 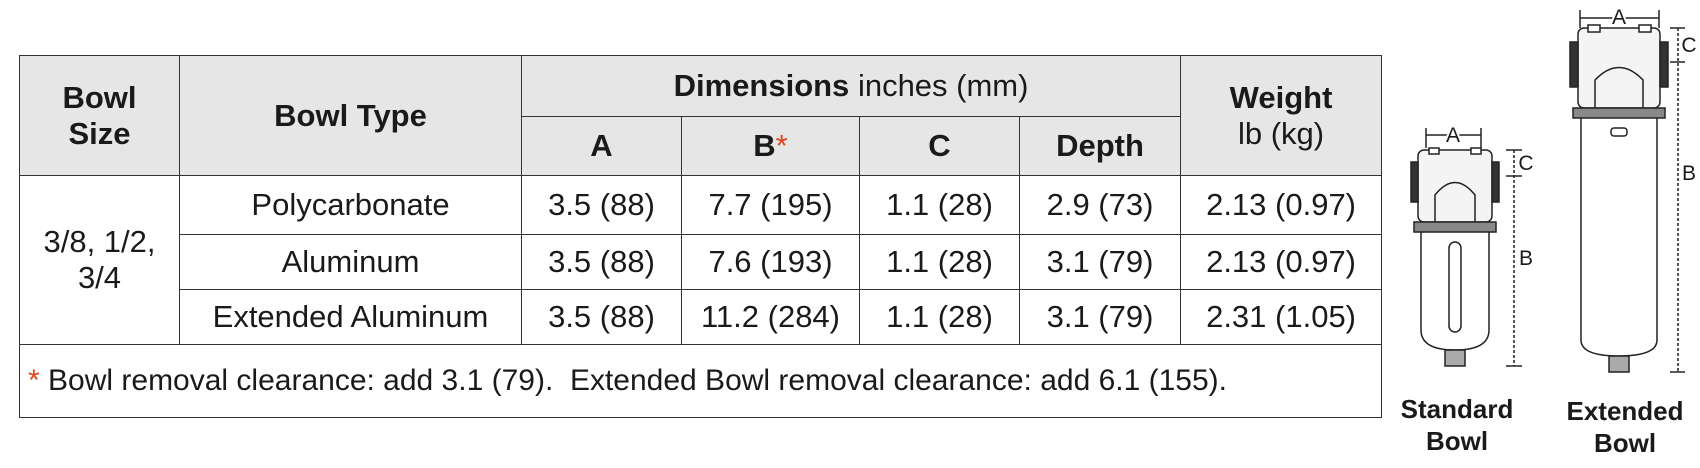 What do you see at coordinates (1627, 191) in the screenshot?
I see `extended-bowl` at bounding box center [1627, 191].